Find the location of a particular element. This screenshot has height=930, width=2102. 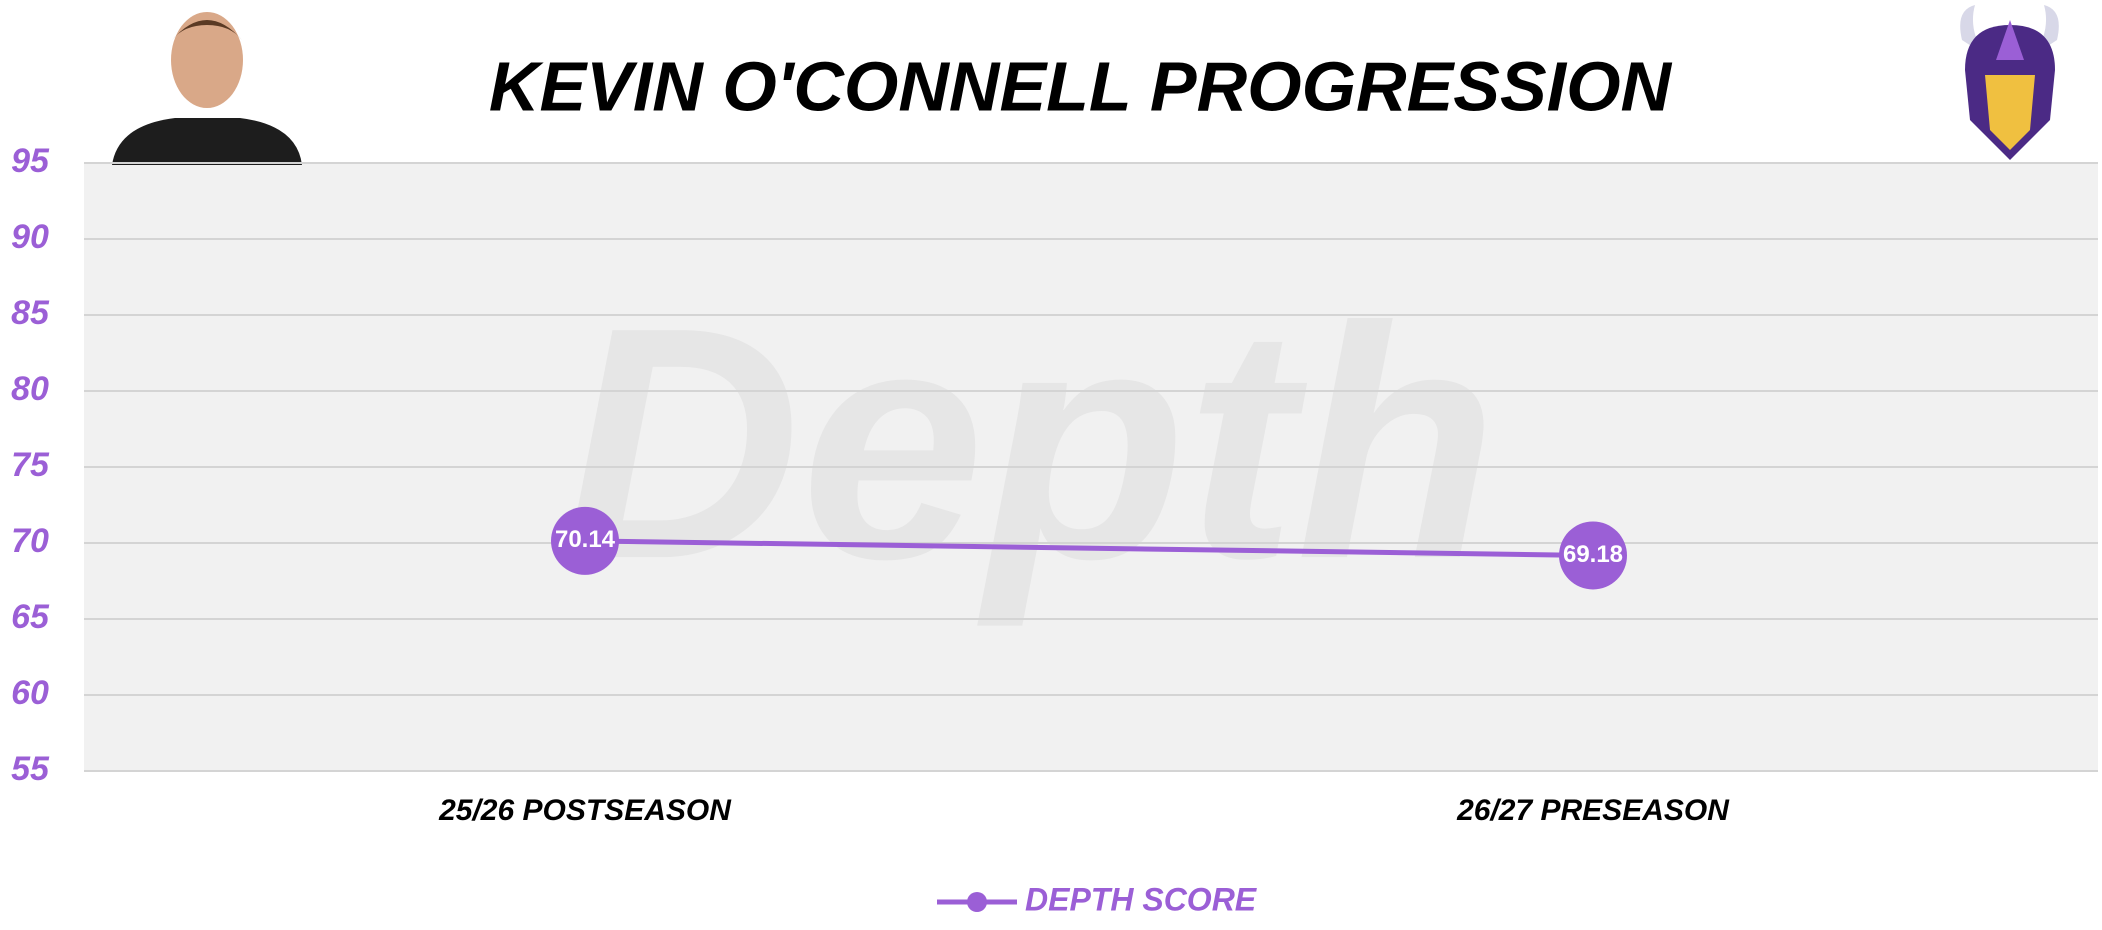

y-tick-label: 80 is located at coordinates (30, 389).